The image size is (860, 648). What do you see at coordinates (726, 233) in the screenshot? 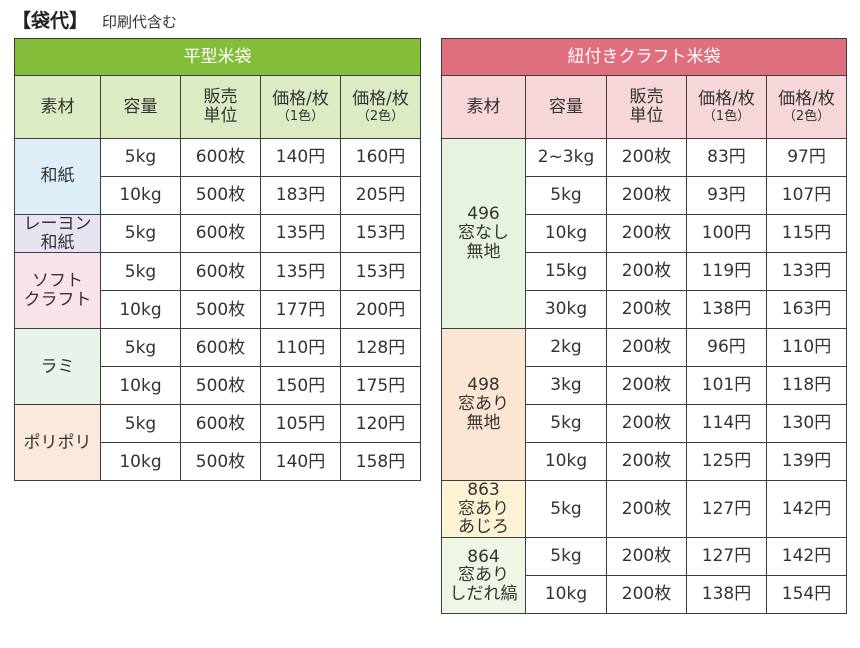
I see `price-1color-cell: 100円` at bounding box center [726, 233].